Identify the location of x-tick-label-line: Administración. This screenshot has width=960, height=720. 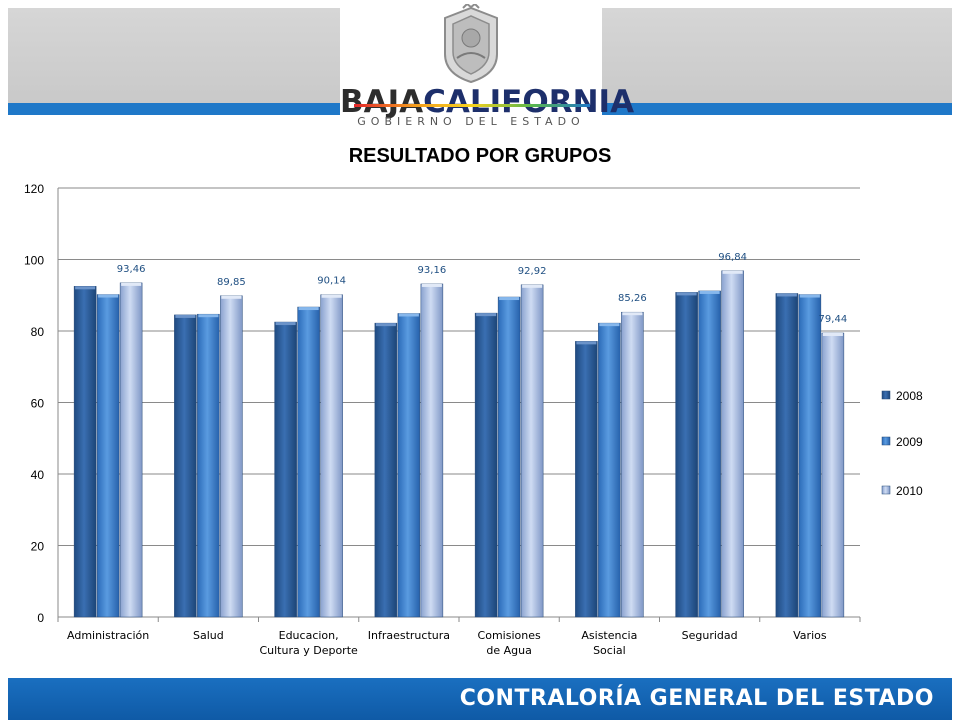
(108, 635).